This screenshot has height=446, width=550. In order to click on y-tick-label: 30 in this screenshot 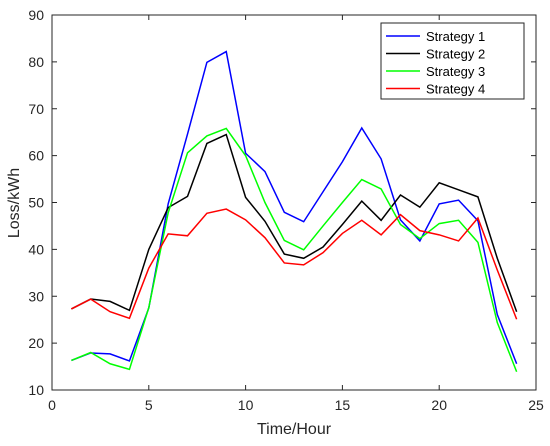, I will do `click(36, 296)`.